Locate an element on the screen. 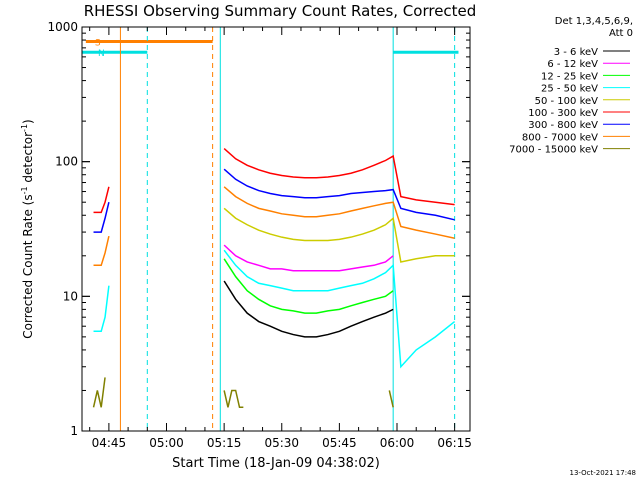 Image resolution: width=640 pixels, height=480 pixels. legend-label: 7000 - 15000 keV is located at coordinates (553, 150).